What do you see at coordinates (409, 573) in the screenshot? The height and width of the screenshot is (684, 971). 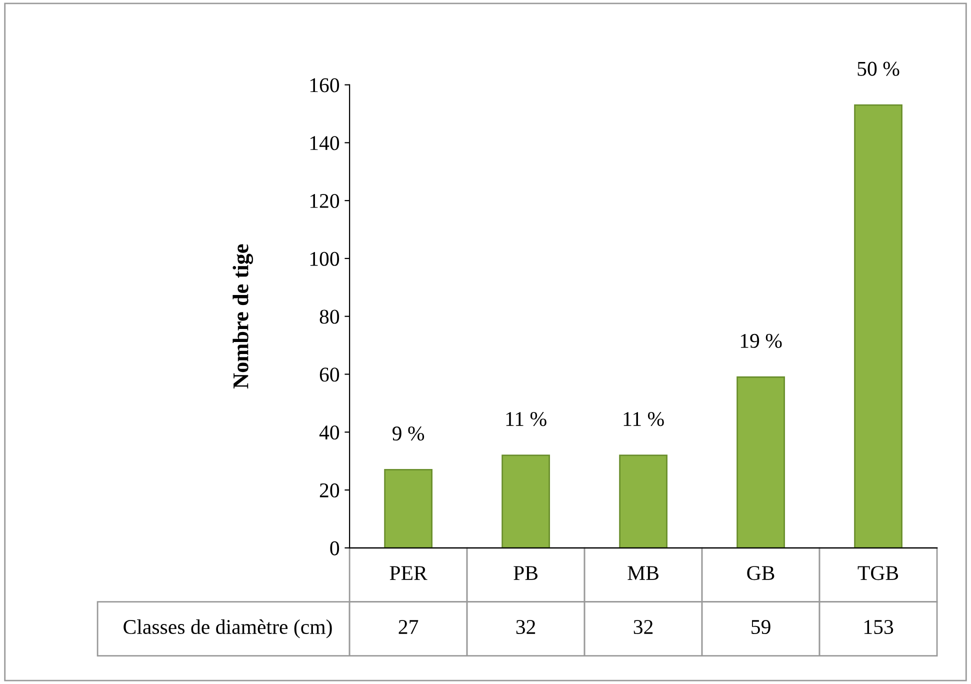 I see `x-tick-label: PER` at bounding box center [409, 573].